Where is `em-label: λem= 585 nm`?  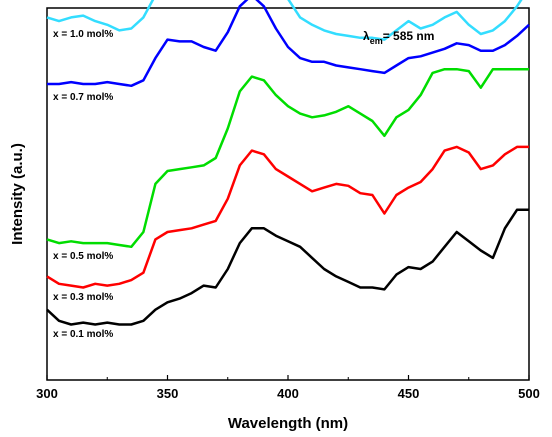 em-label: λem= 585 nm is located at coordinates (398, 37).